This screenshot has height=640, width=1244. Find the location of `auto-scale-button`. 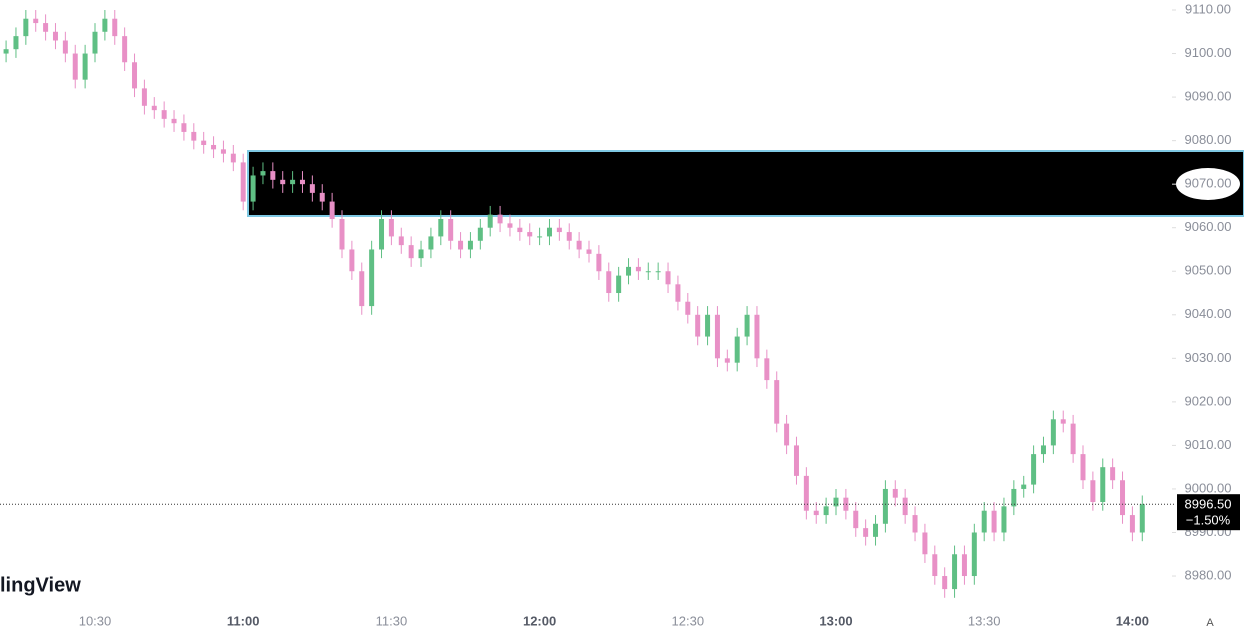

auto-scale-button is located at coordinates (1210, 623).